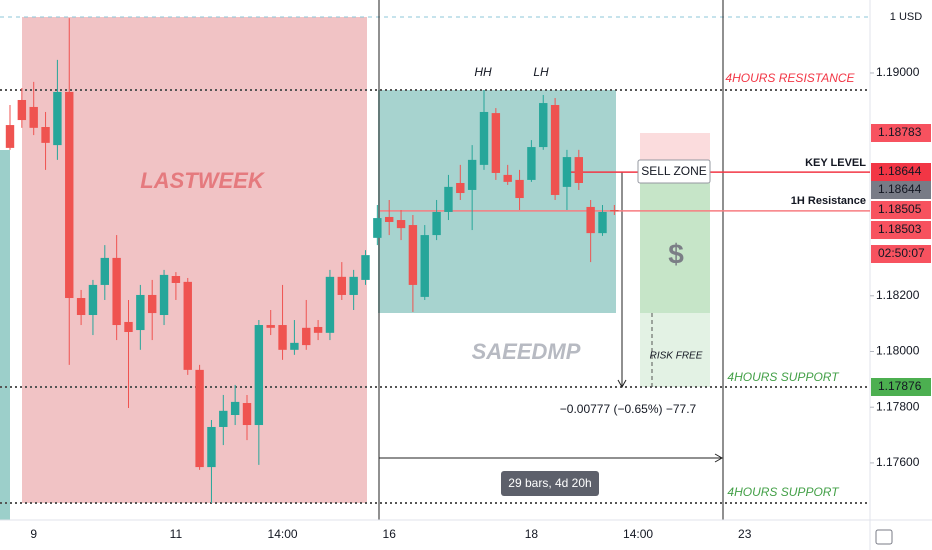 This screenshot has height=550, width=932. What do you see at coordinates (828, 201) in the screenshot?
I see `annotation: 1H Resistance` at bounding box center [828, 201].